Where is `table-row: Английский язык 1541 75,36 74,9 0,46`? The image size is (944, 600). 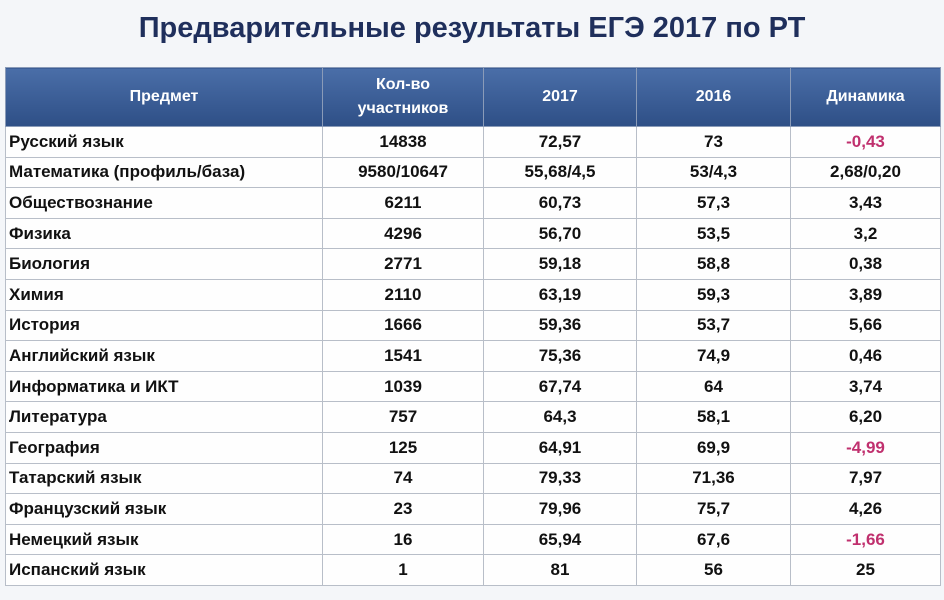 table-row: Английский язык 1541 75,36 74,9 0,46 is located at coordinates (473, 356).